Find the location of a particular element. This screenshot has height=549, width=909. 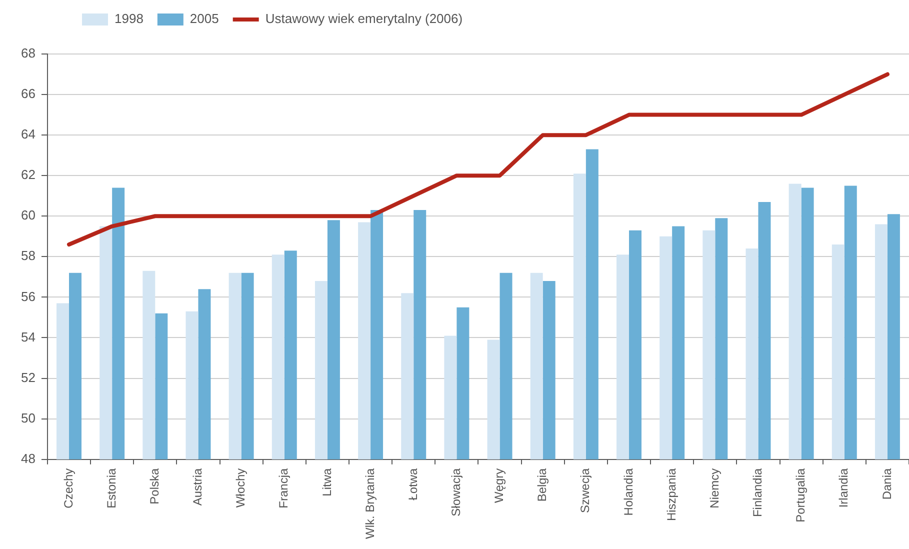

x-tick-label: Francja is located at coordinates (283, 488).